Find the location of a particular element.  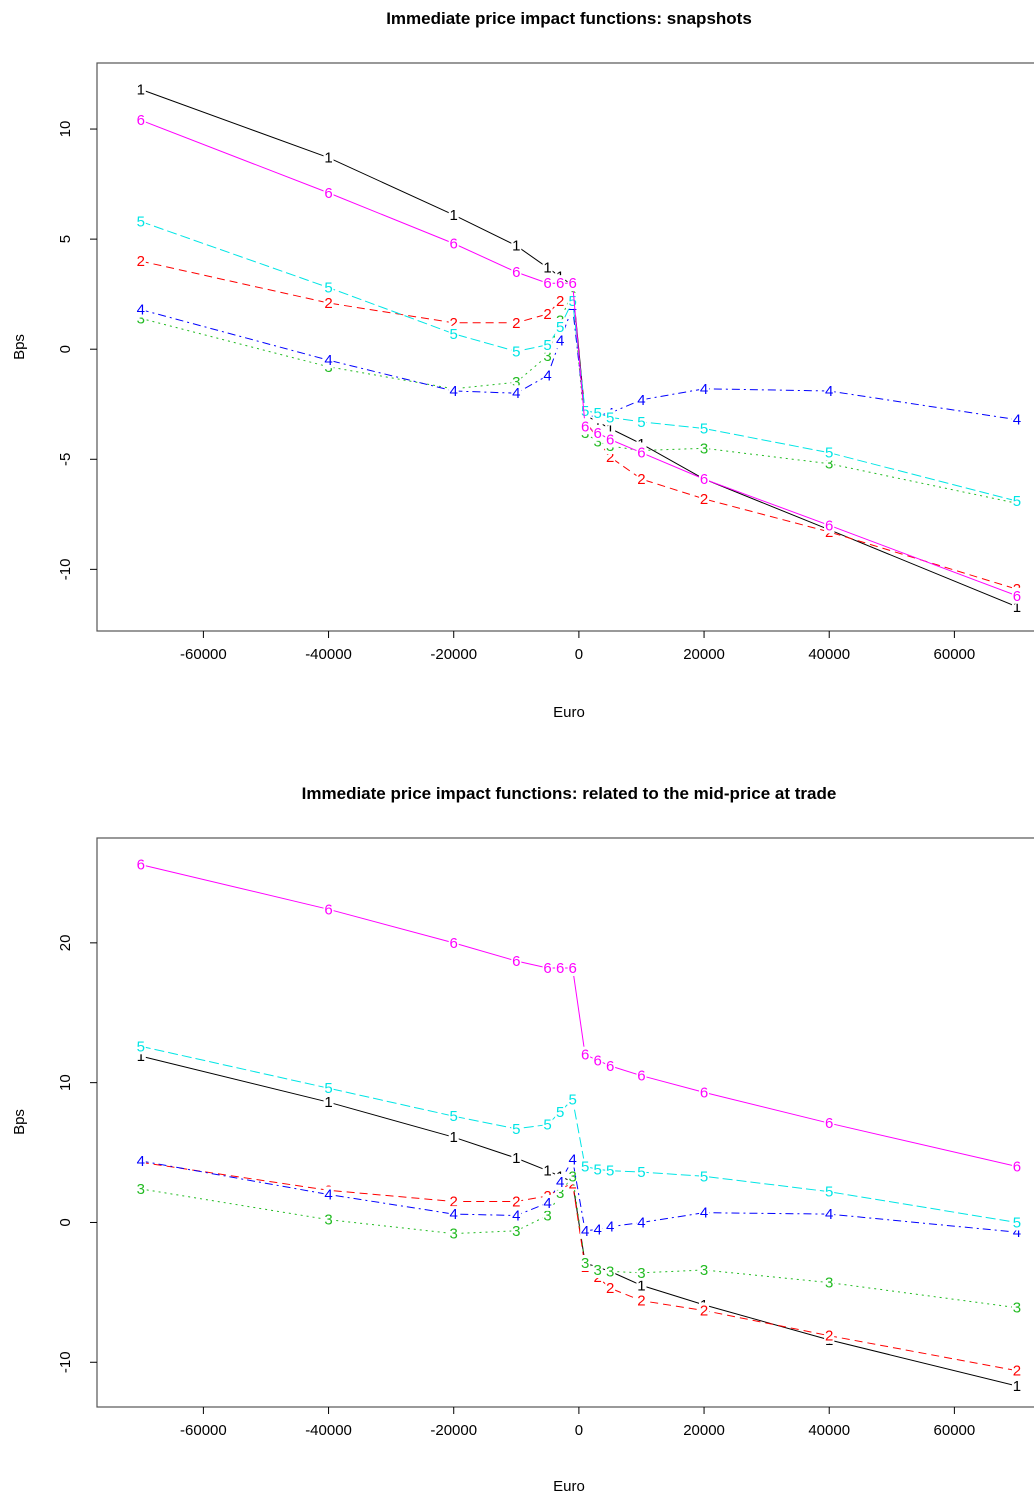

series-line is located at coordinates (579, 397).